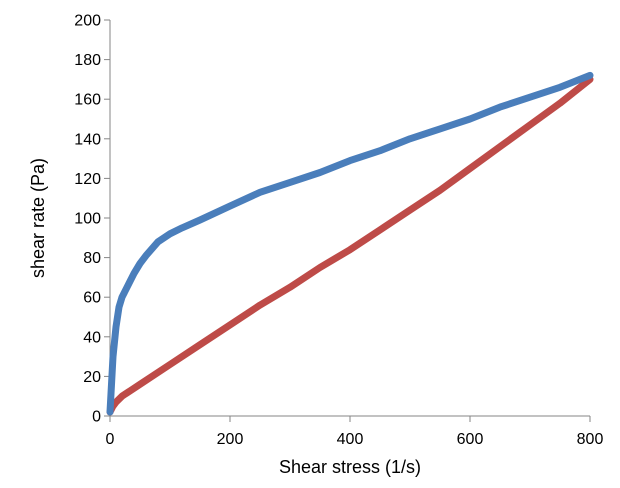 Image resolution: width=620 pixels, height=488 pixels. Describe the element at coordinates (38, 218) in the screenshot. I see `y-axis-title: shear rate (Pa)` at that location.